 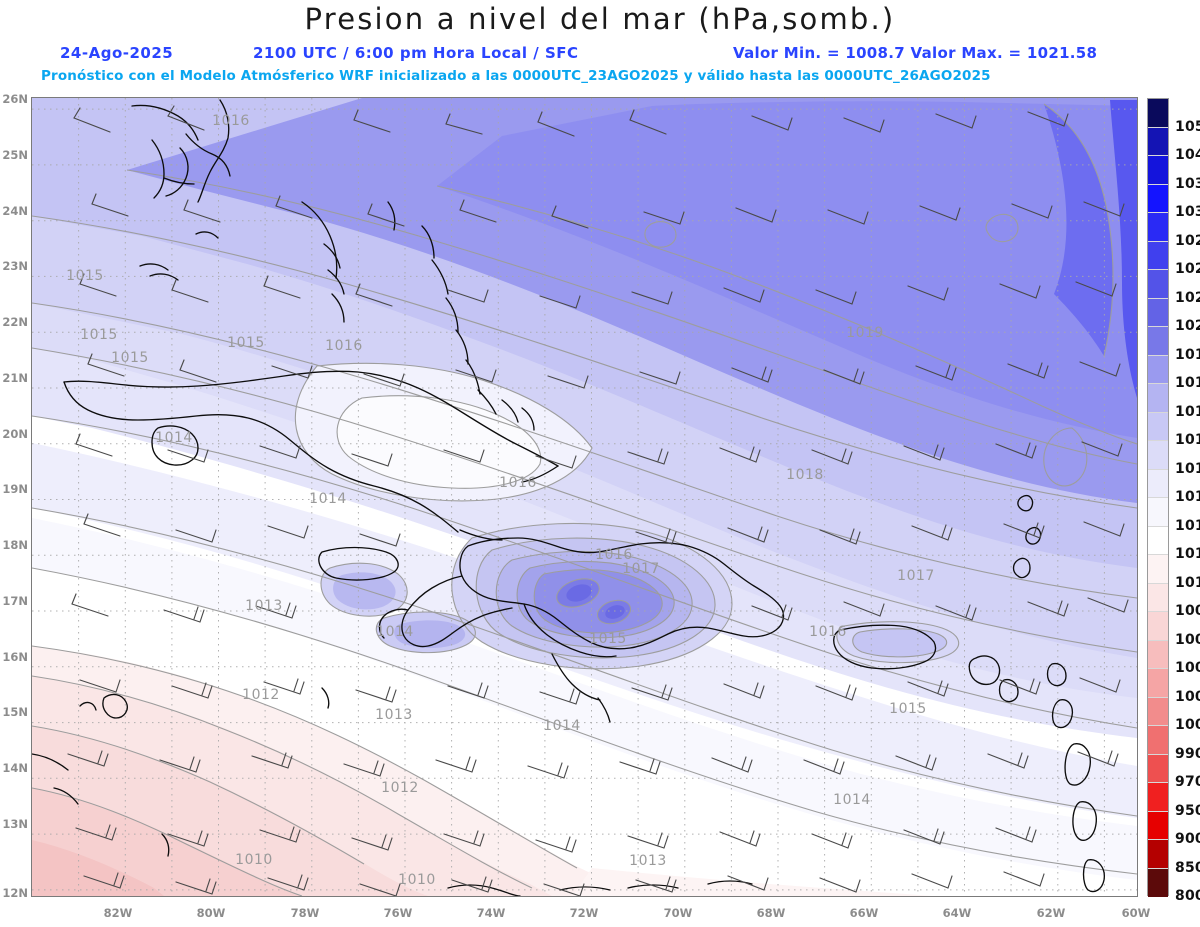 What do you see at coordinates (1187, 696) in the screenshot?
I see `colorbar-tick-label: 1002` at bounding box center [1187, 696].